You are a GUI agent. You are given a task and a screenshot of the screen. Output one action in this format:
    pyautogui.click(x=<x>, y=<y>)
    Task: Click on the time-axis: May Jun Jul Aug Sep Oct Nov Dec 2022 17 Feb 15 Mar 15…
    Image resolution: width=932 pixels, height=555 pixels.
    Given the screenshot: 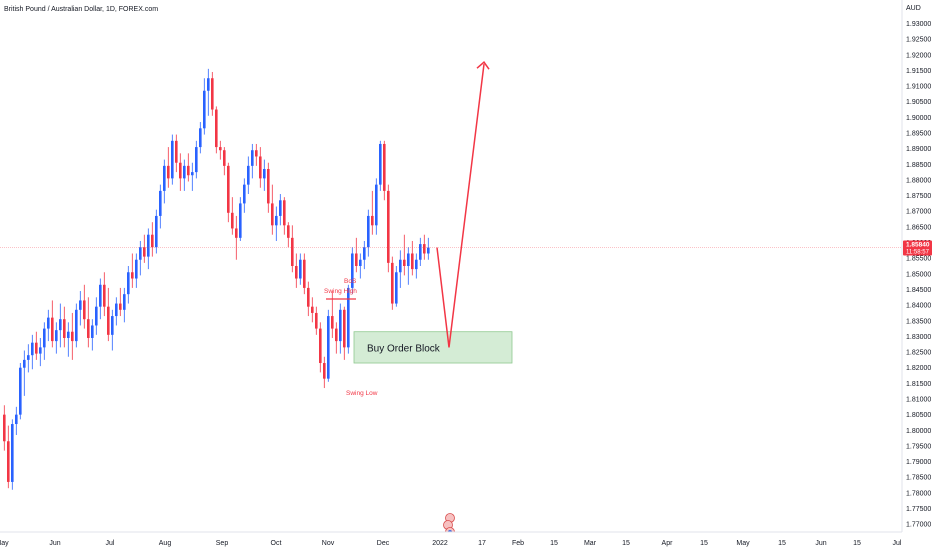 What is the action you would take?
    pyautogui.click(x=451, y=540)
    